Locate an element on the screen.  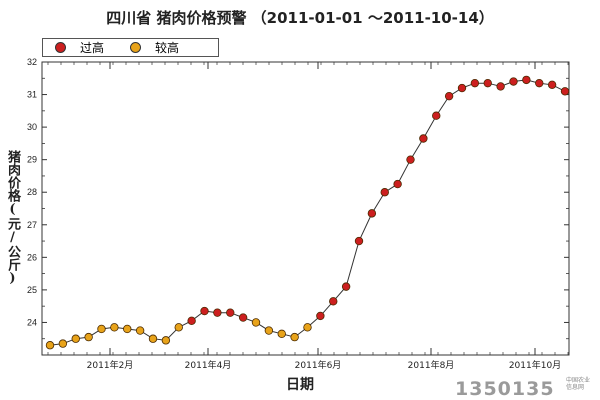
legend-marker-elevated is located at coordinates (136, 47).